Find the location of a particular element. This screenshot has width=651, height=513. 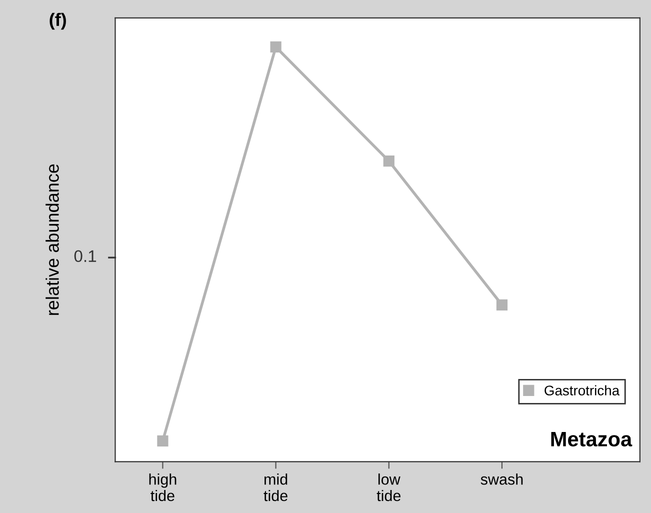

text: Metazoa is located at coordinates (591, 439).